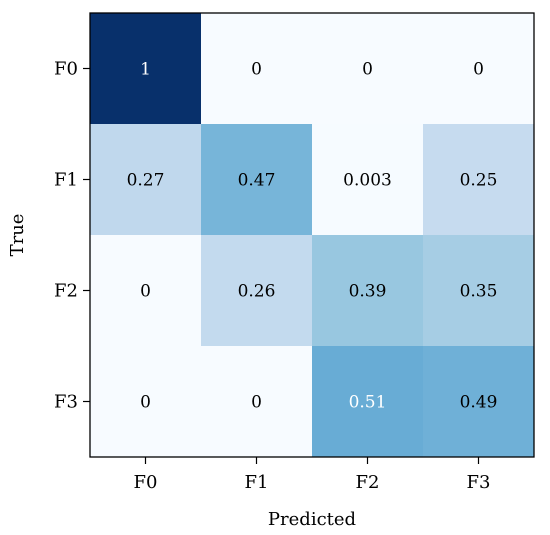 This screenshot has width=550, height=535. I want to click on y-tick-label-2: F2, so click(66, 291).